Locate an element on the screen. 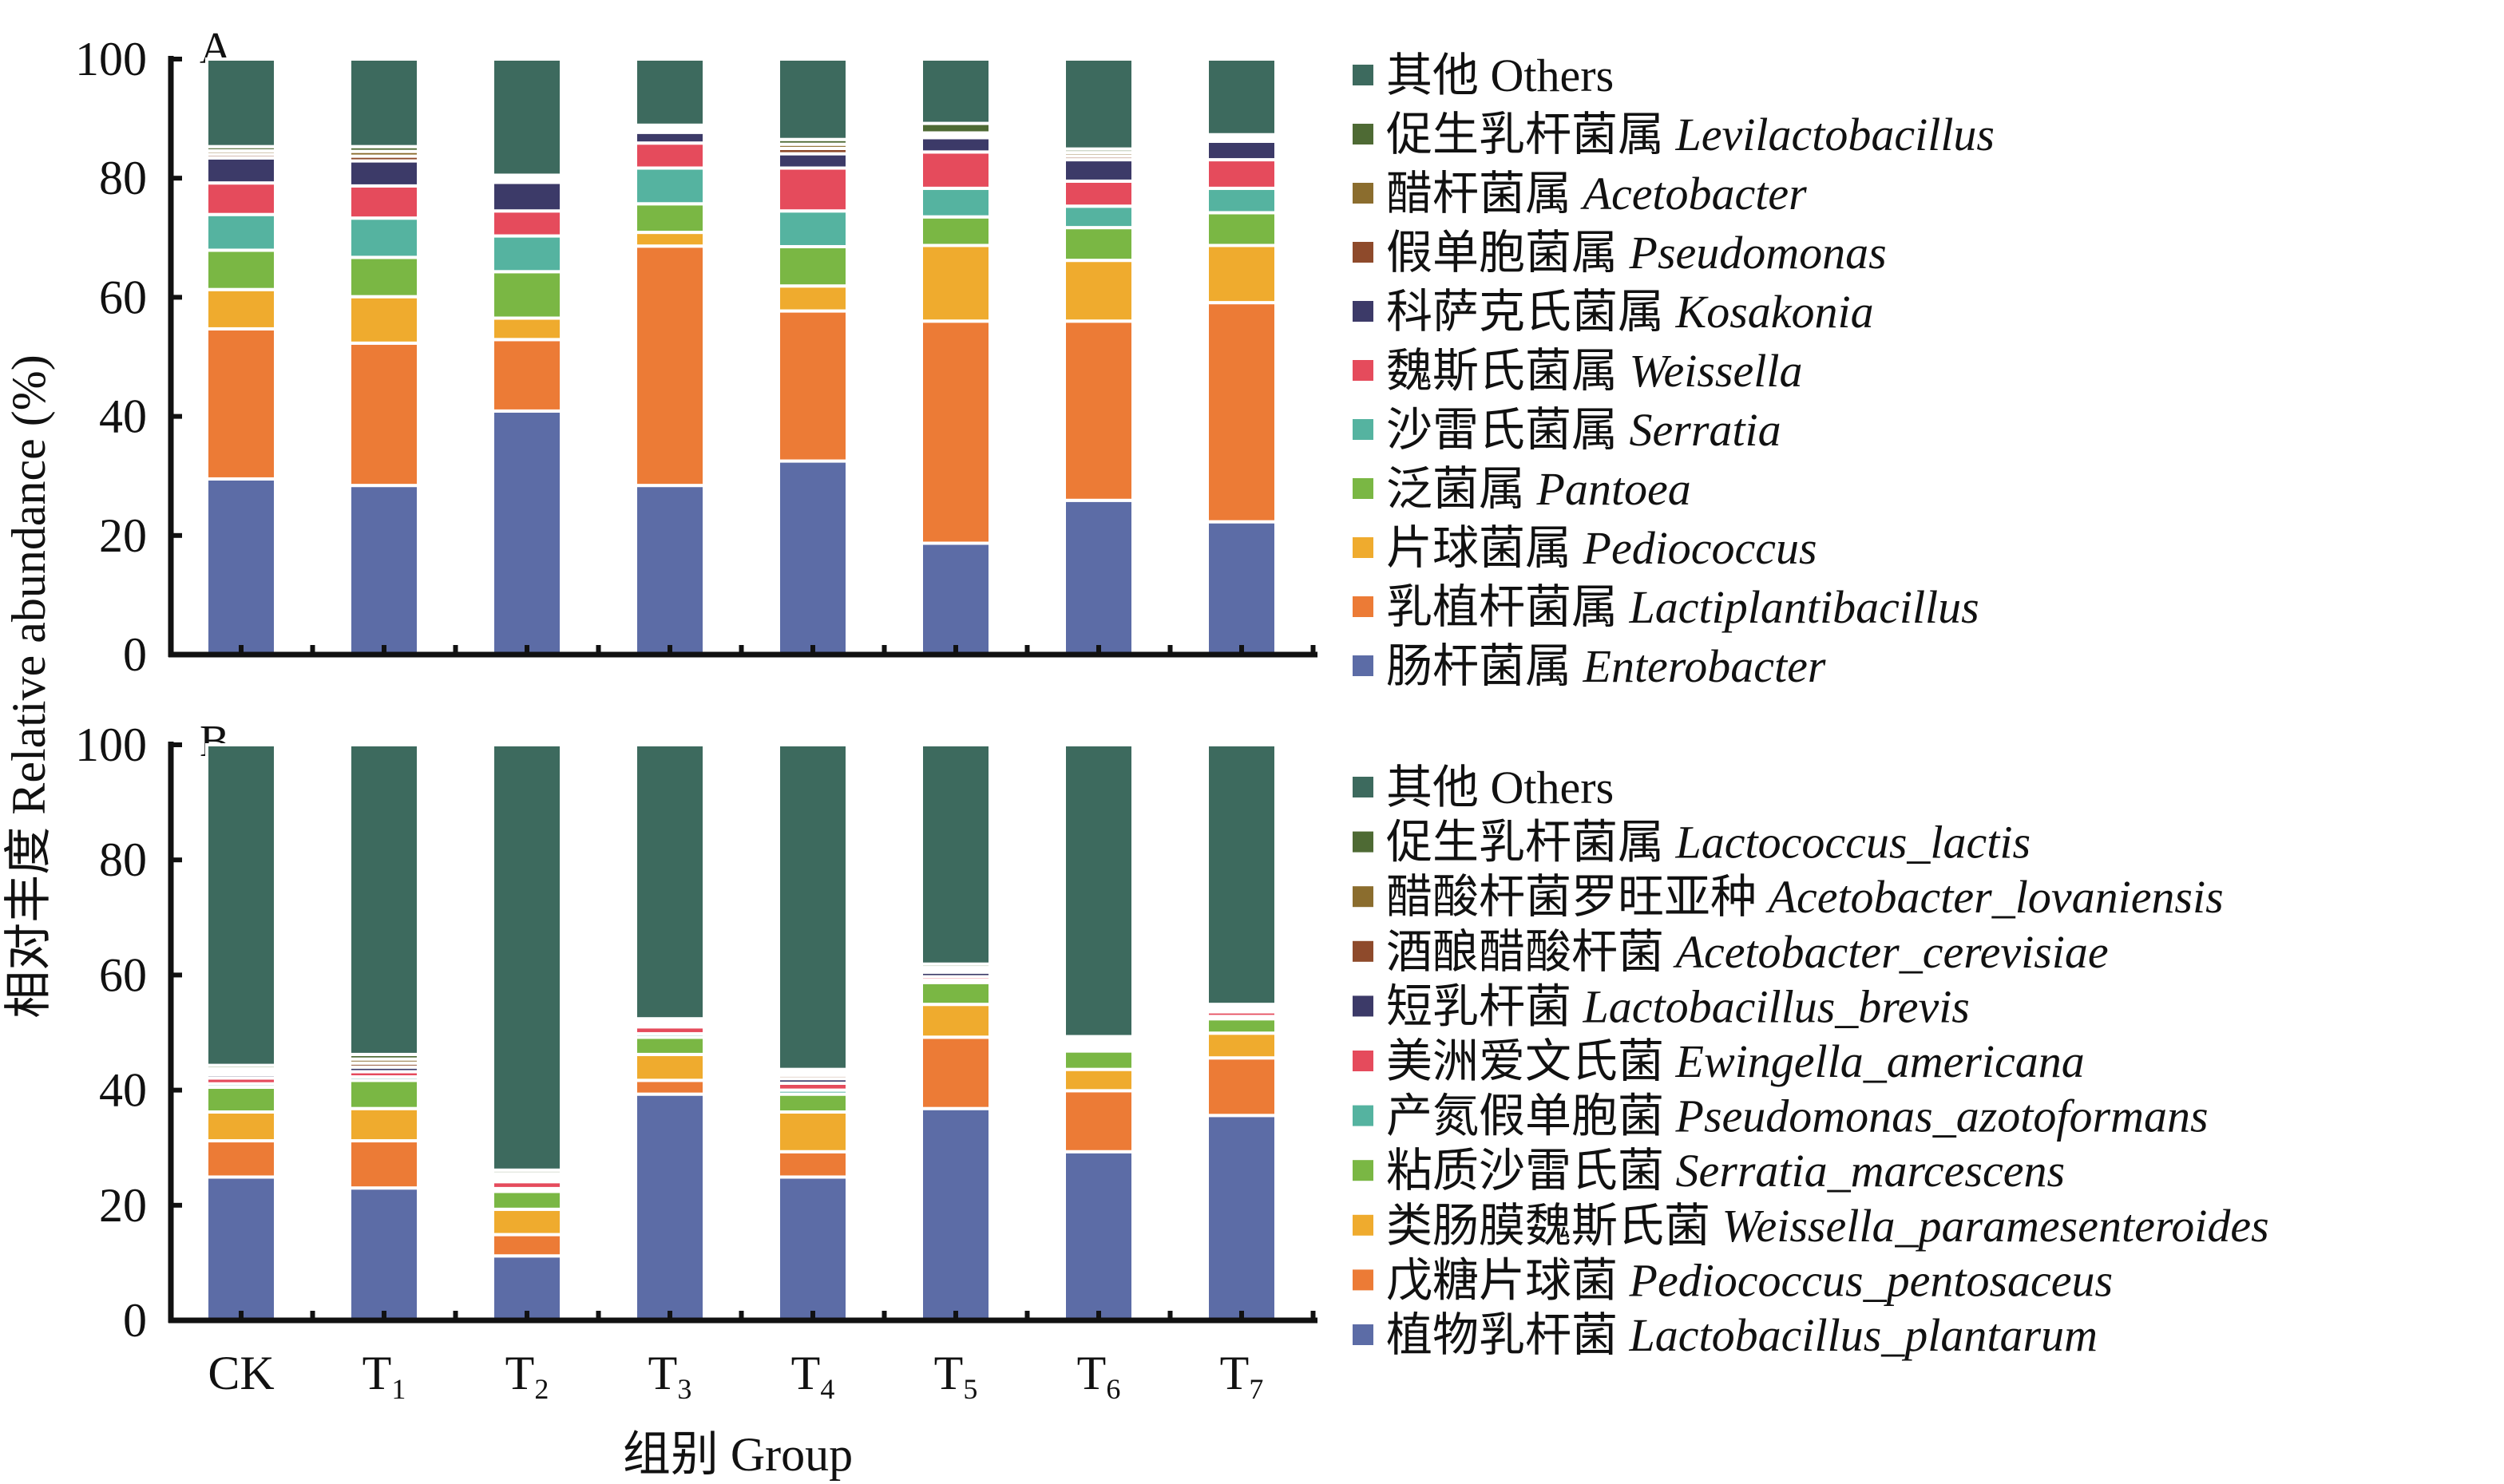 This screenshot has width=2504, height=1484. x-tick-labels: CK T1 T2 T3 T4 T5 T6 T7 is located at coordinates (735, 1376).